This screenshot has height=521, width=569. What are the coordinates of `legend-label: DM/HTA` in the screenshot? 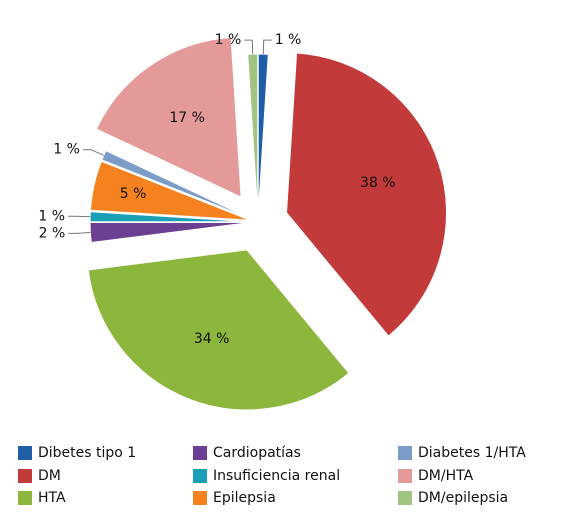 It's located at (446, 476).